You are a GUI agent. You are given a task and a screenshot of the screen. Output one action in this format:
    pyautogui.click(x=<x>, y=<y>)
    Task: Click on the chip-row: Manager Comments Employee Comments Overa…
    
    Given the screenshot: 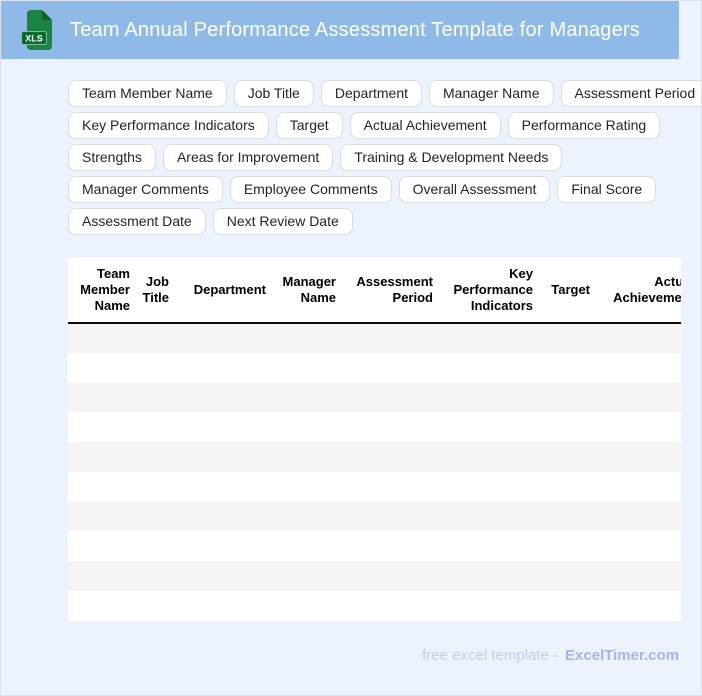 What is the action you would take?
    pyautogui.click(x=384, y=189)
    